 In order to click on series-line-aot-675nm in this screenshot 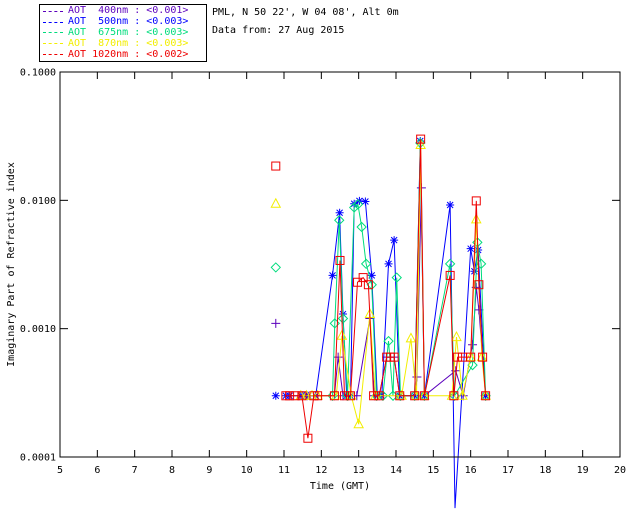, I will do `click(409, 270)`.